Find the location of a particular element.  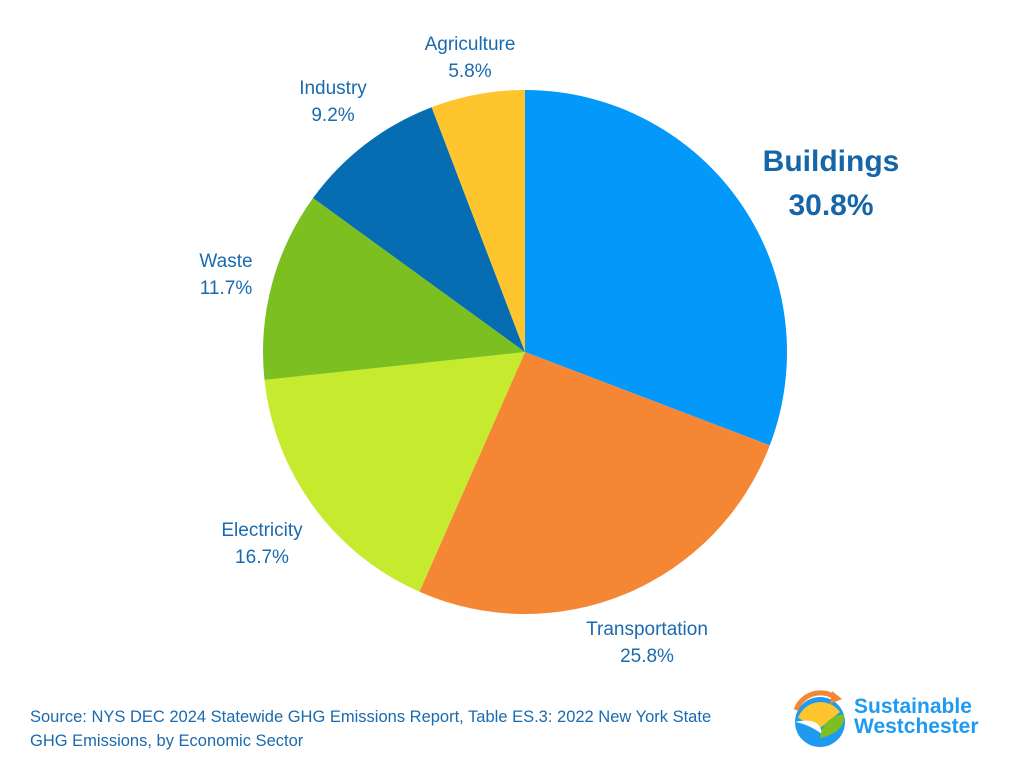

label-buildings: Buildings 30.8% is located at coordinates (831, 183).